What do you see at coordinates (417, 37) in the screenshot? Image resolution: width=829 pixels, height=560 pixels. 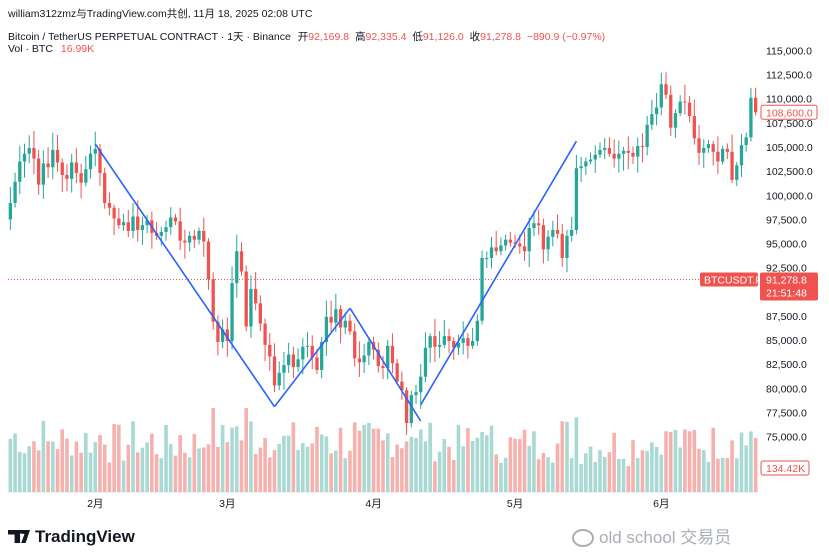 I see `low-label: 低` at bounding box center [417, 37].